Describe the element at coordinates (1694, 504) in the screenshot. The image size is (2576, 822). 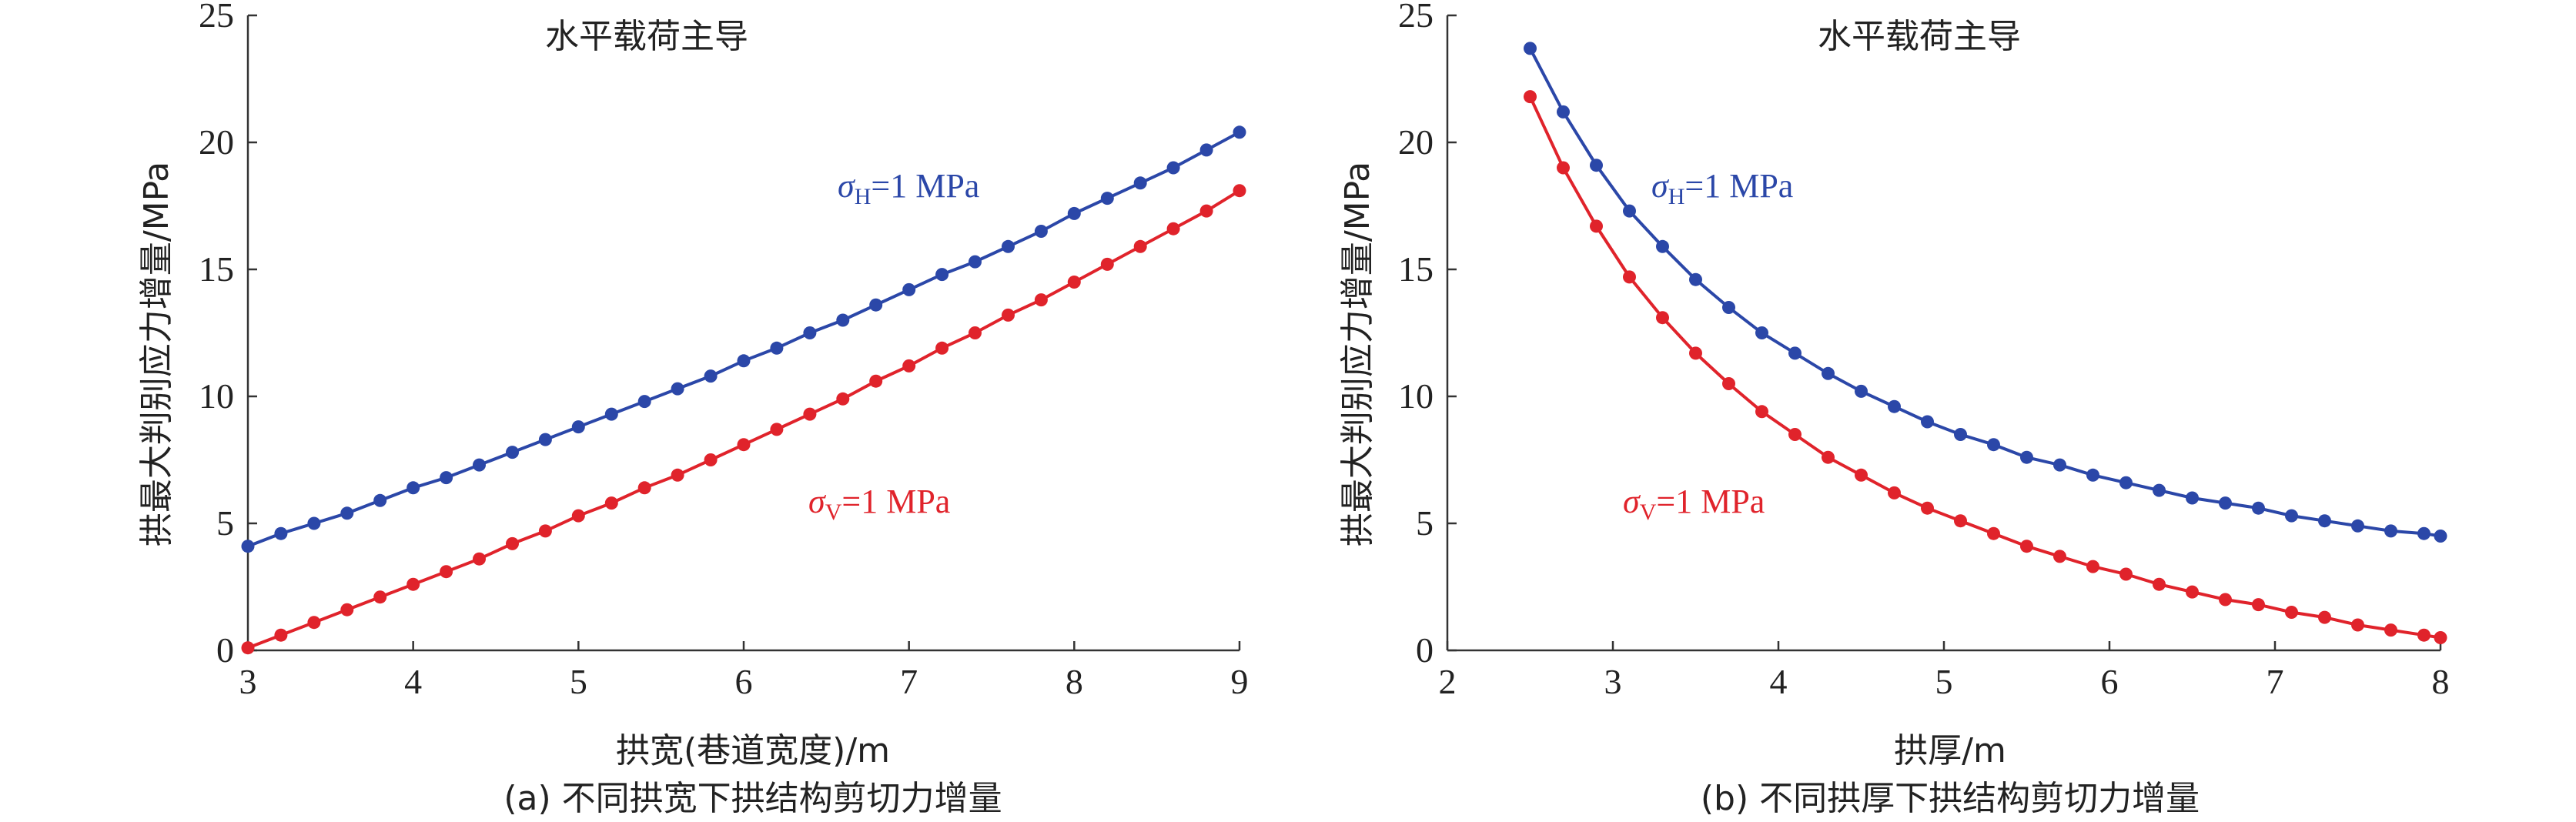
I see `series-label-b-1: σV=1 MPa` at that location.